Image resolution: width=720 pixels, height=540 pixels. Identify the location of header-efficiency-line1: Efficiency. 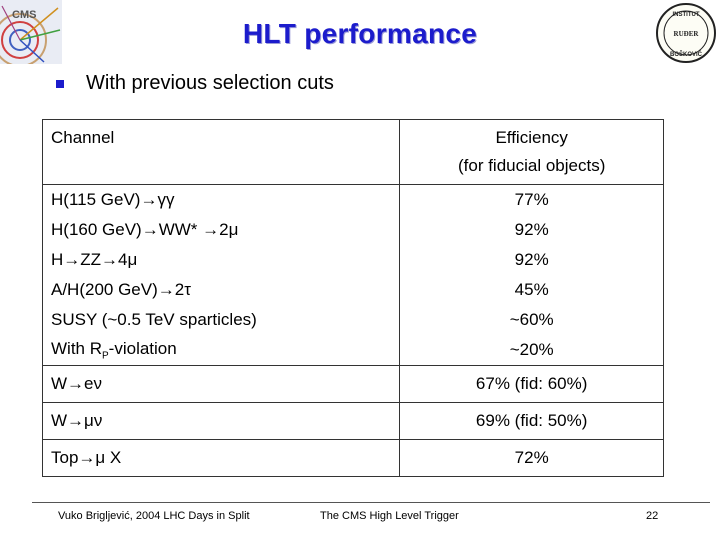
(531, 137).